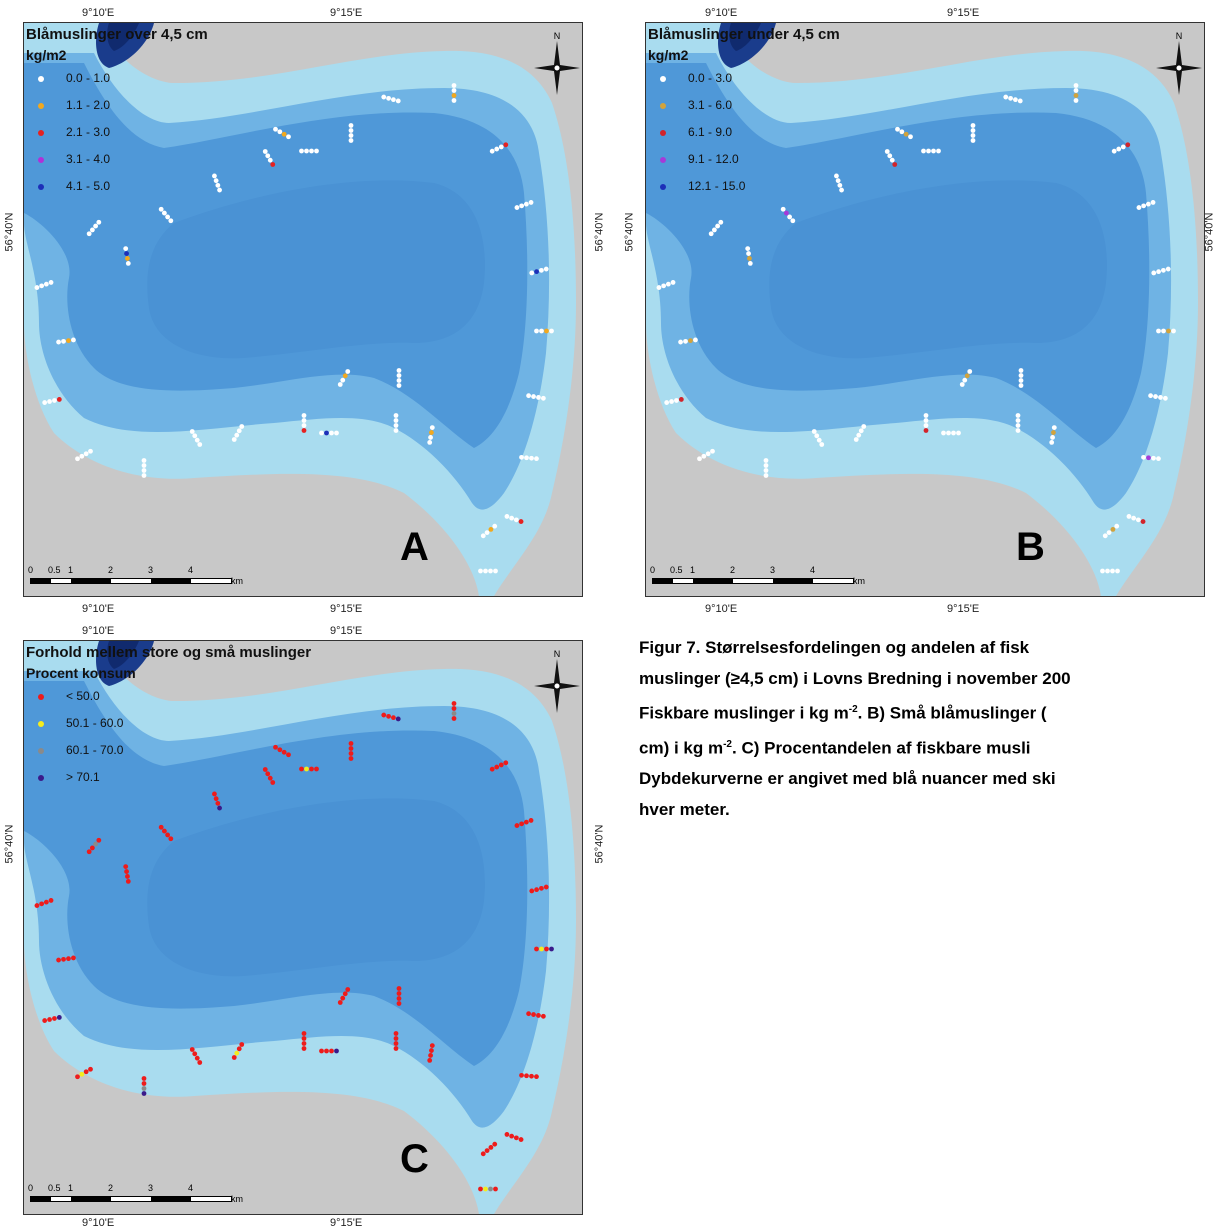  I want to click on lon-label-a-bottom-2: 9°15'E, so click(346, 609).